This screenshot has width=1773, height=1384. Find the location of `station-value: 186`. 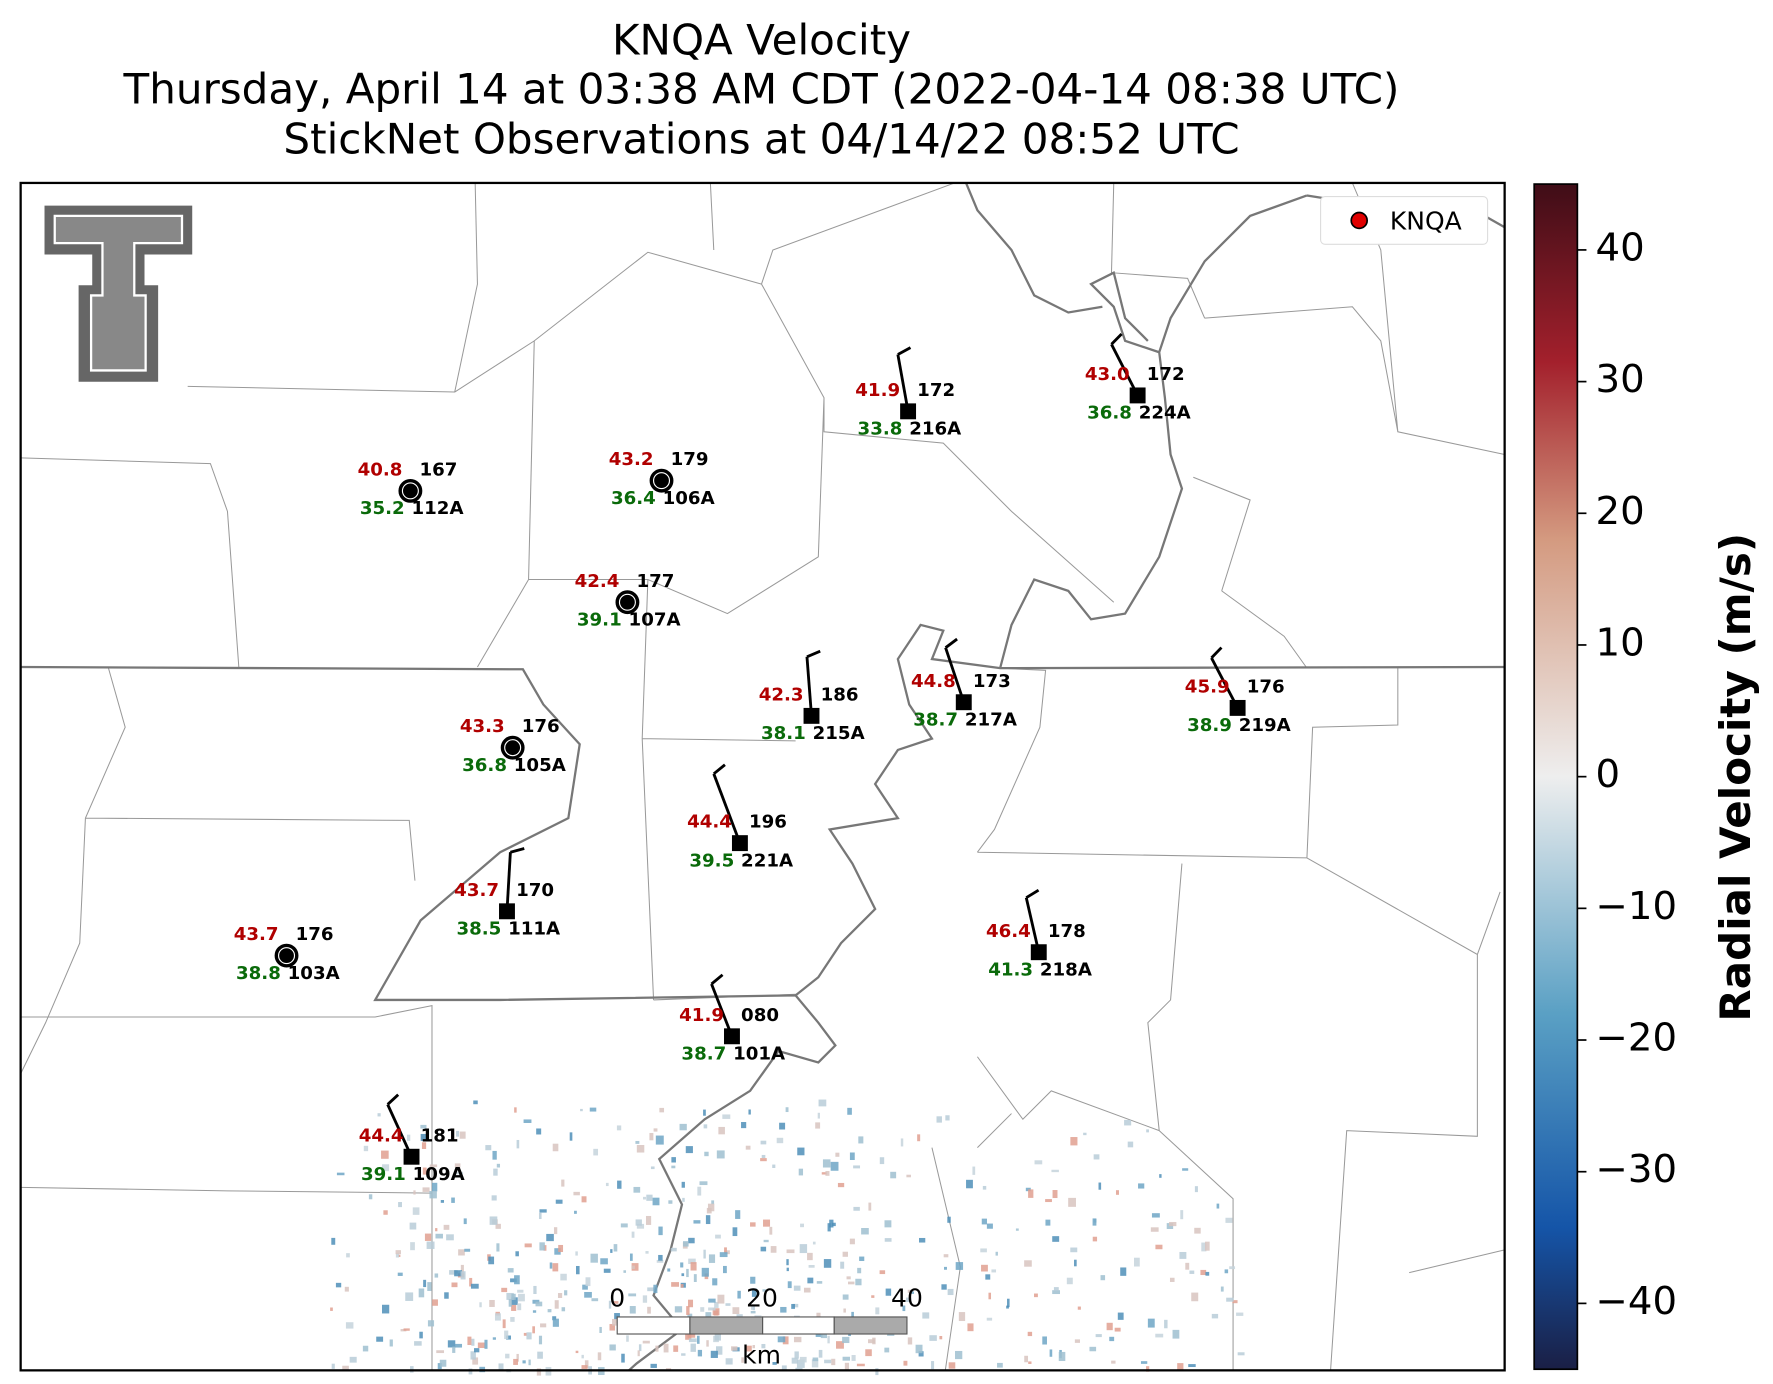

station-value: 186 is located at coordinates (840, 694).